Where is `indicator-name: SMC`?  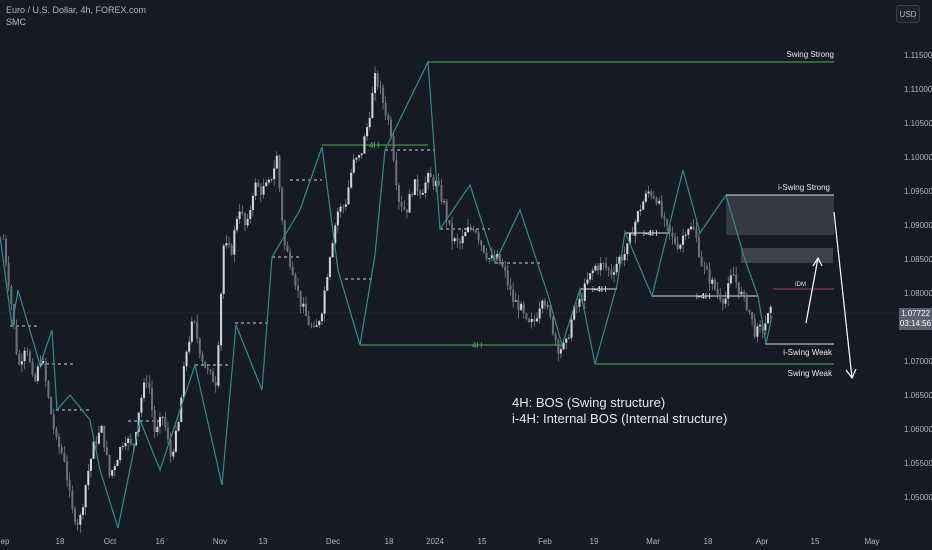 indicator-name: SMC is located at coordinates (16, 22).